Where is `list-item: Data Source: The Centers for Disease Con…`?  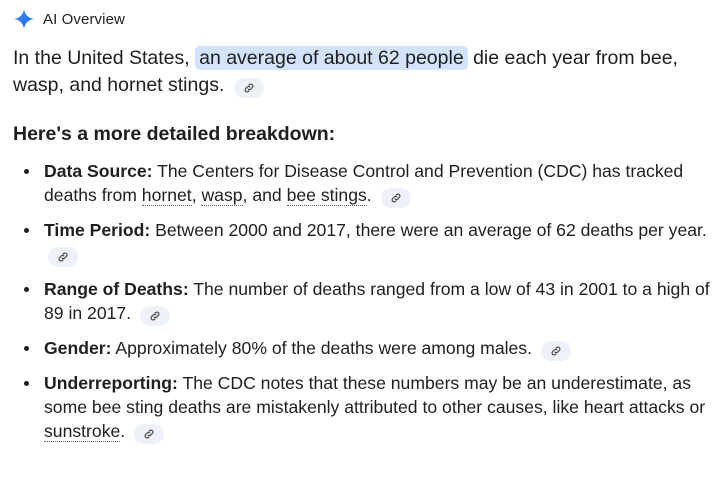 list-item: Data Source: The Centers for Disease Con… is located at coordinates (362, 183).